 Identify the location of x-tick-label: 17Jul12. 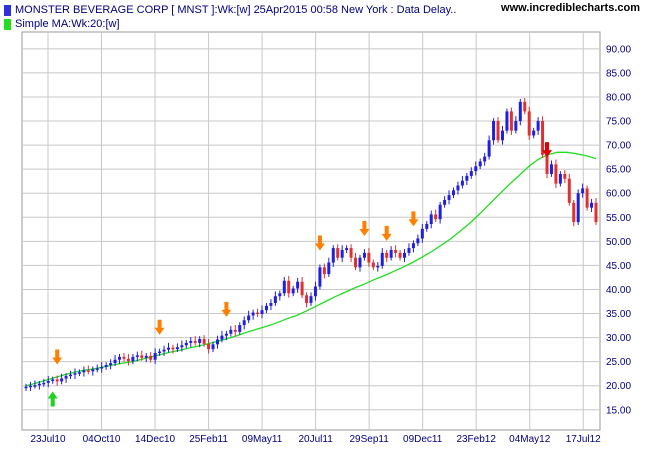
(583, 439).